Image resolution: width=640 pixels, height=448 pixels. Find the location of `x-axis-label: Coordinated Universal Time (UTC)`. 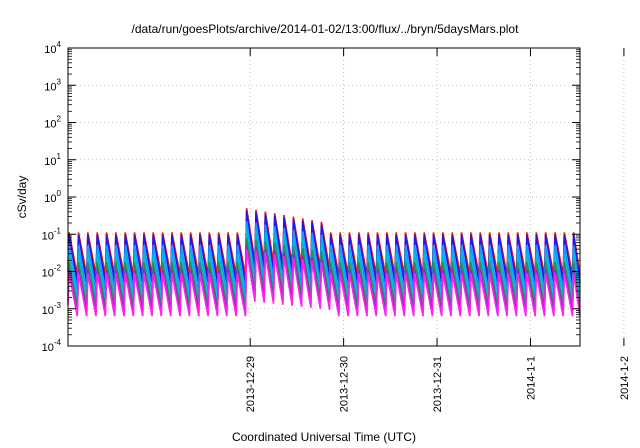

x-axis-label: Coordinated Universal Time (UTC) is located at coordinates (324, 437).